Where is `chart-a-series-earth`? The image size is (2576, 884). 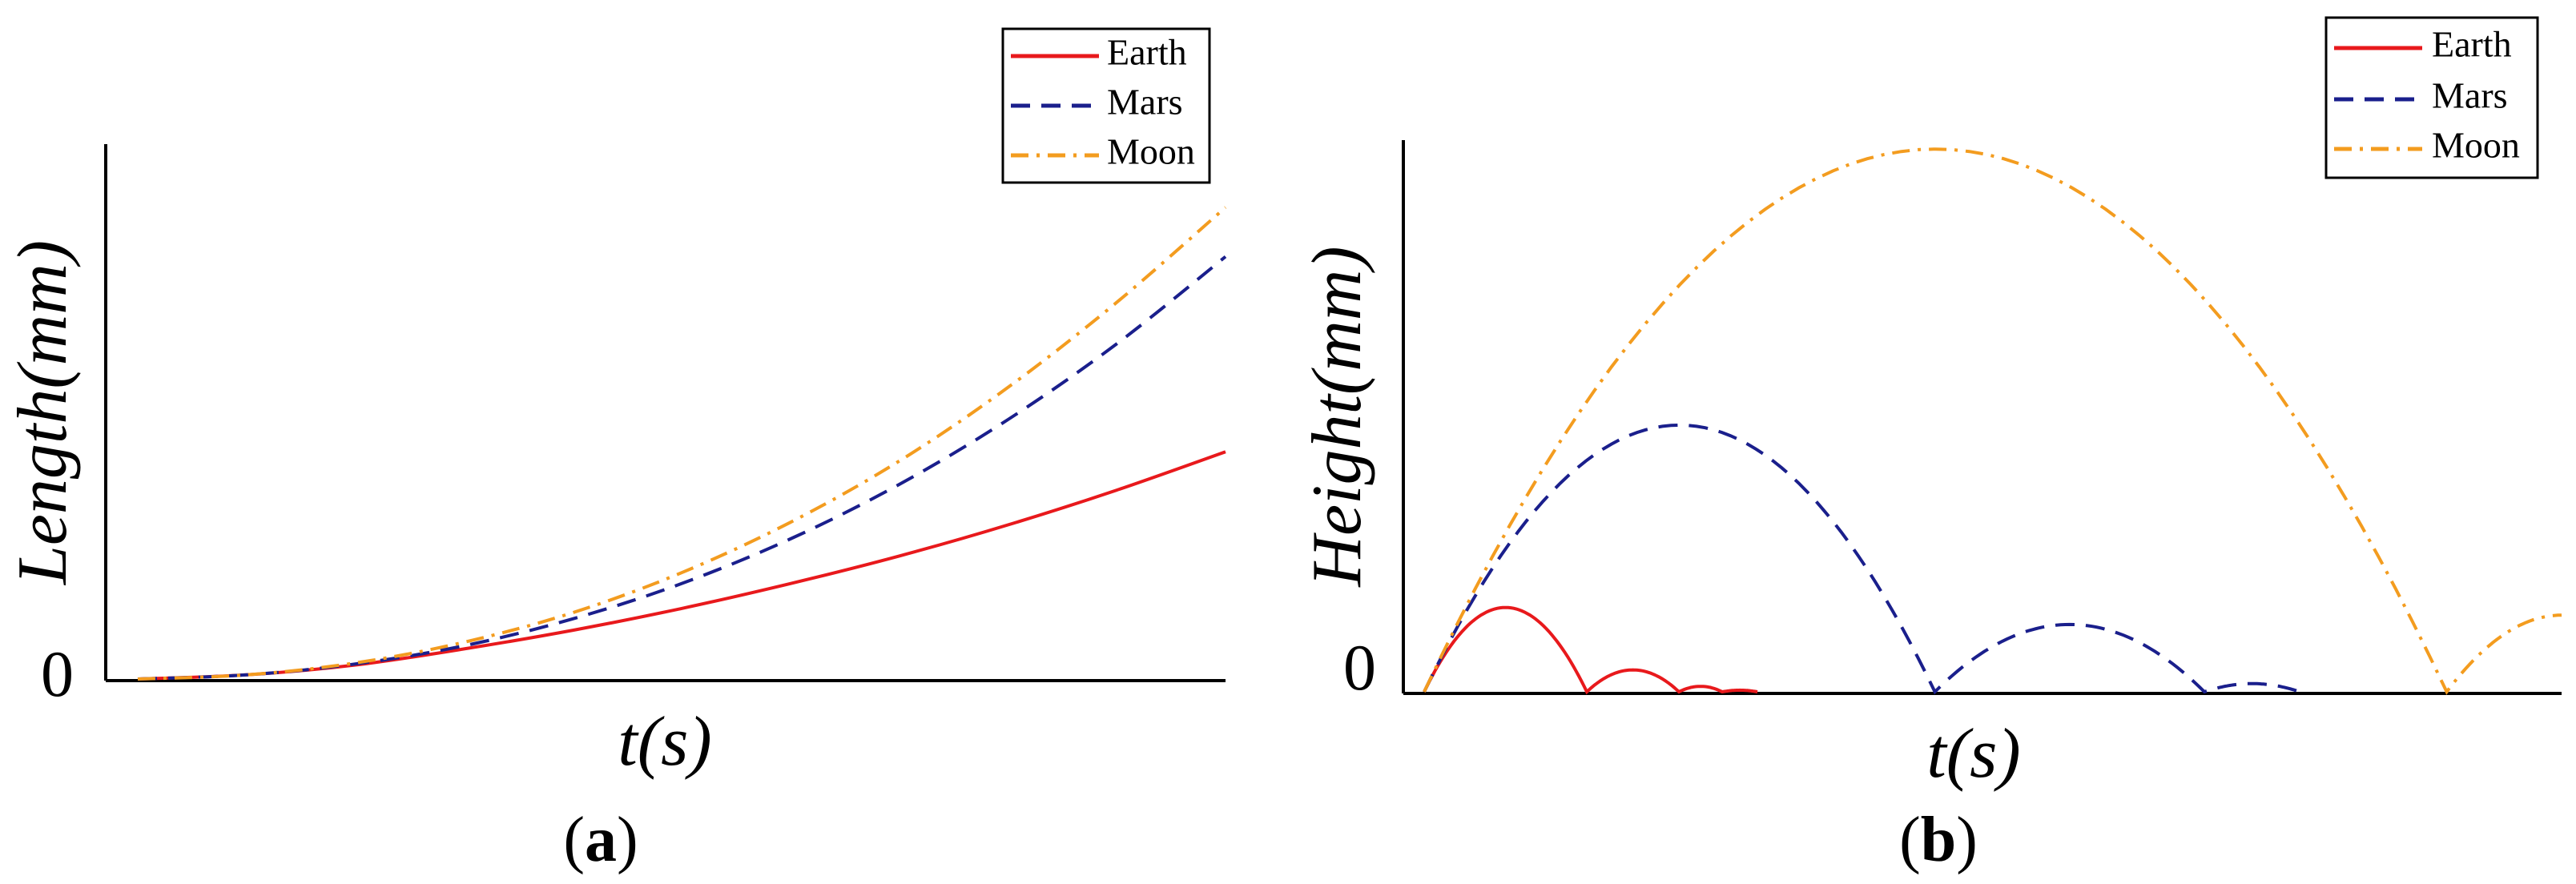
chart-a-series-earth is located at coordinates (682, 565).